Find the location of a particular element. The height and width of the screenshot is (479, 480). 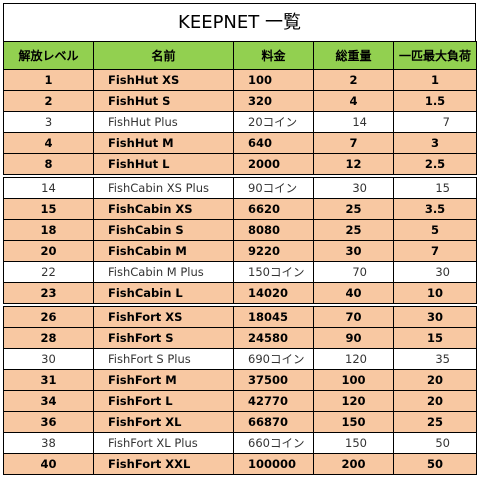

table-cell: FishFort M is located at coordinates (163, 380).